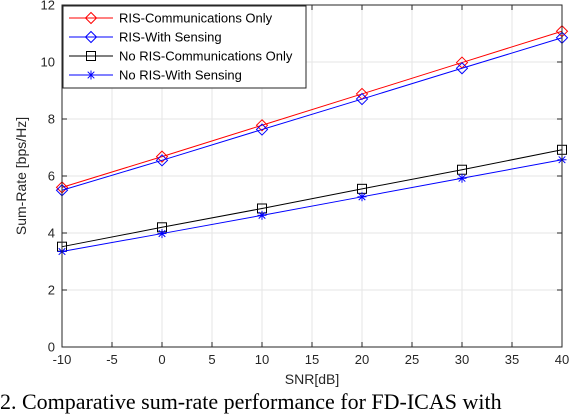 This screenshot has height=416, width=576. I want to click on y-tick-label: 0, so click(51, 347).